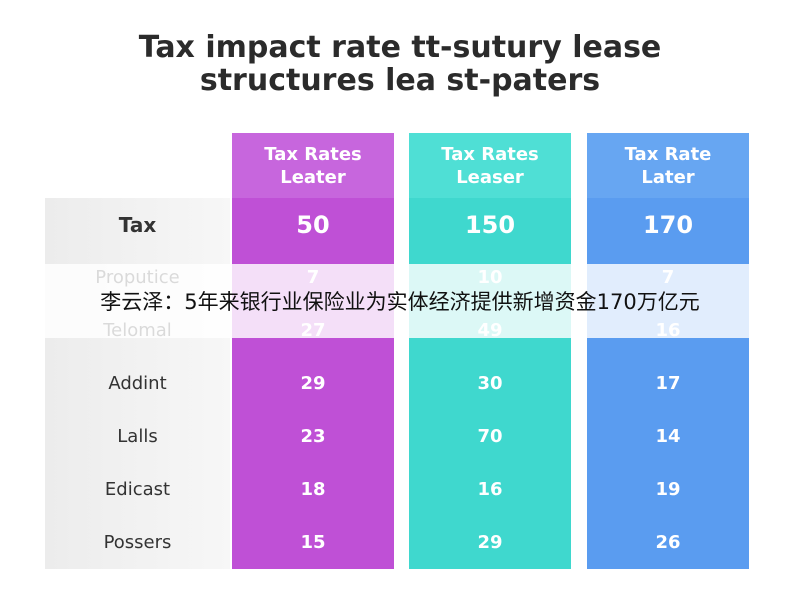  What do you see at coordinates (313, 224) in the screenshot?
I see `table-cell: 50` at bounding box center [313, 224].